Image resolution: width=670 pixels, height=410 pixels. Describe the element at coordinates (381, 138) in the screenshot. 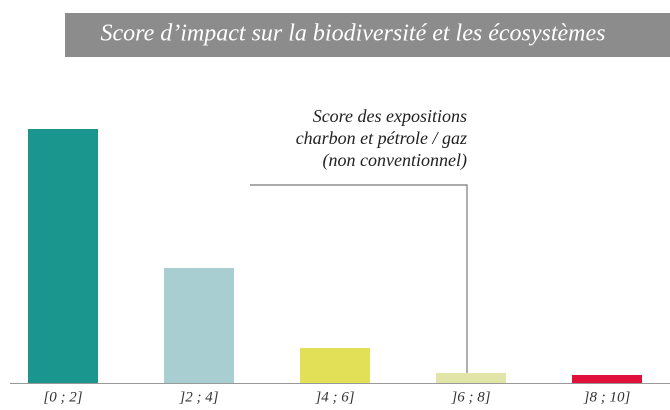

I see `annotation: charbon et pétrole / gaz` at that location.